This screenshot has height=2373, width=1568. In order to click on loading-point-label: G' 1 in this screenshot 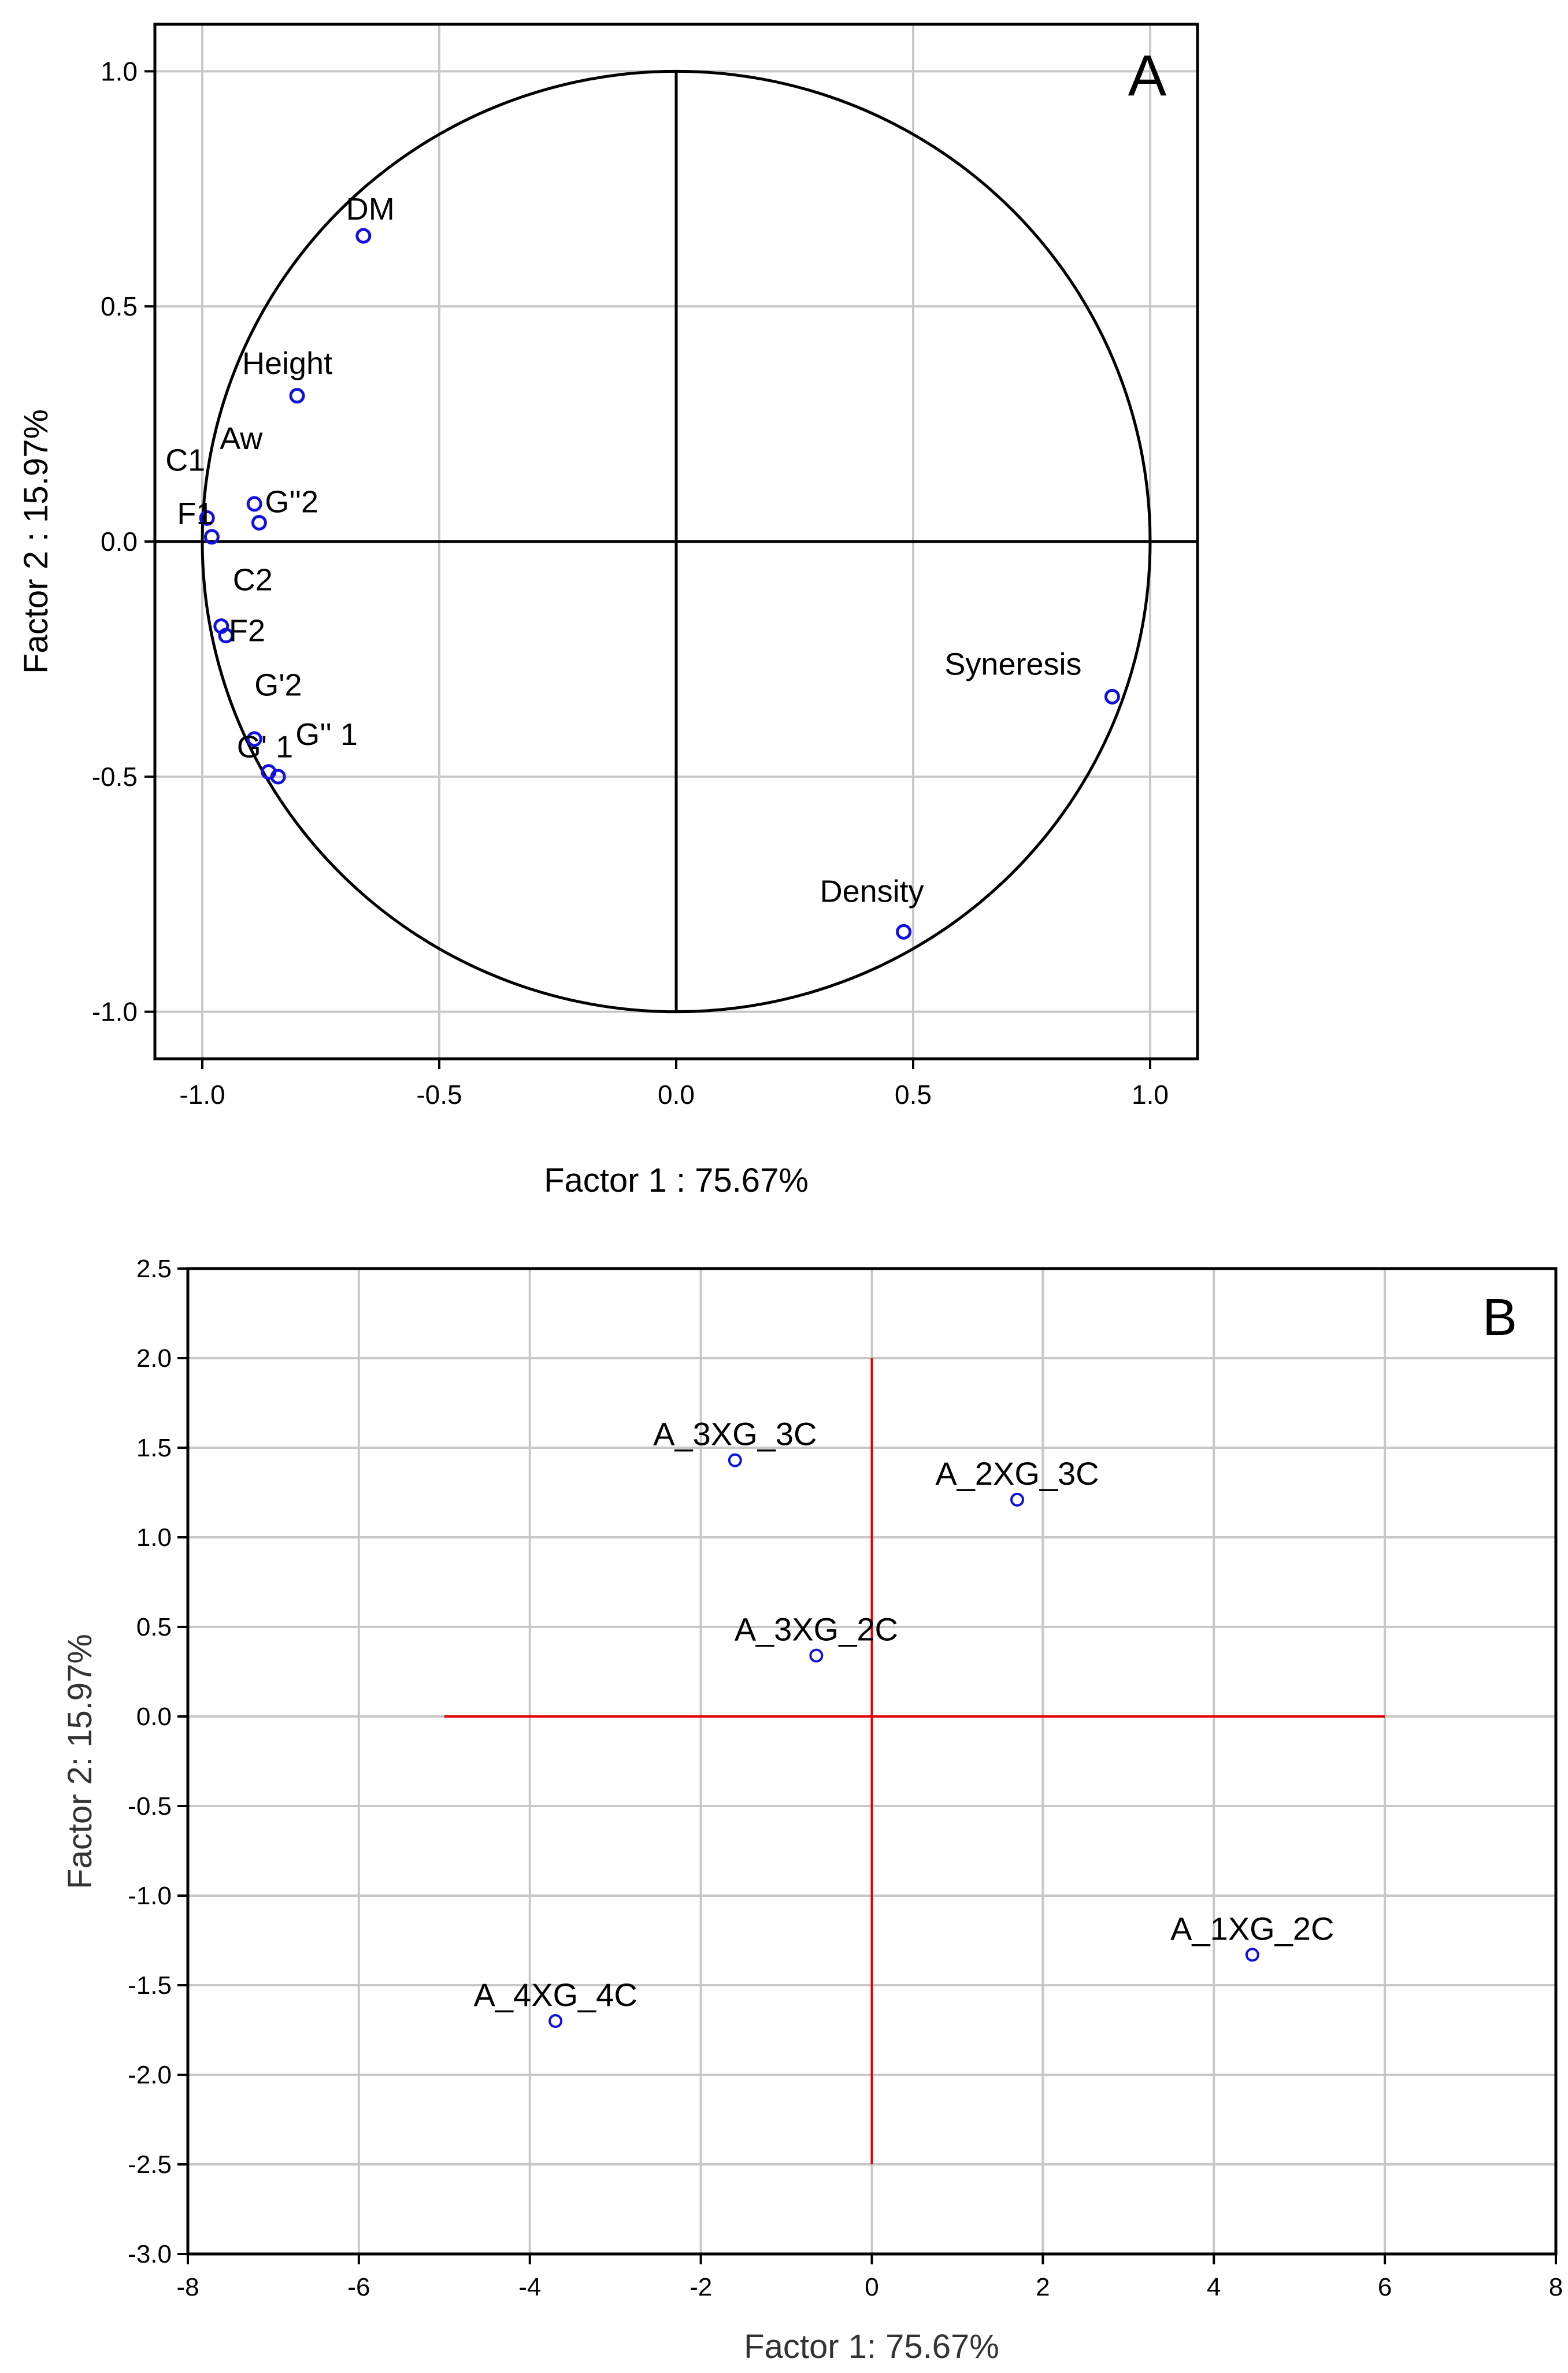, I will do `click(265, 747)`.